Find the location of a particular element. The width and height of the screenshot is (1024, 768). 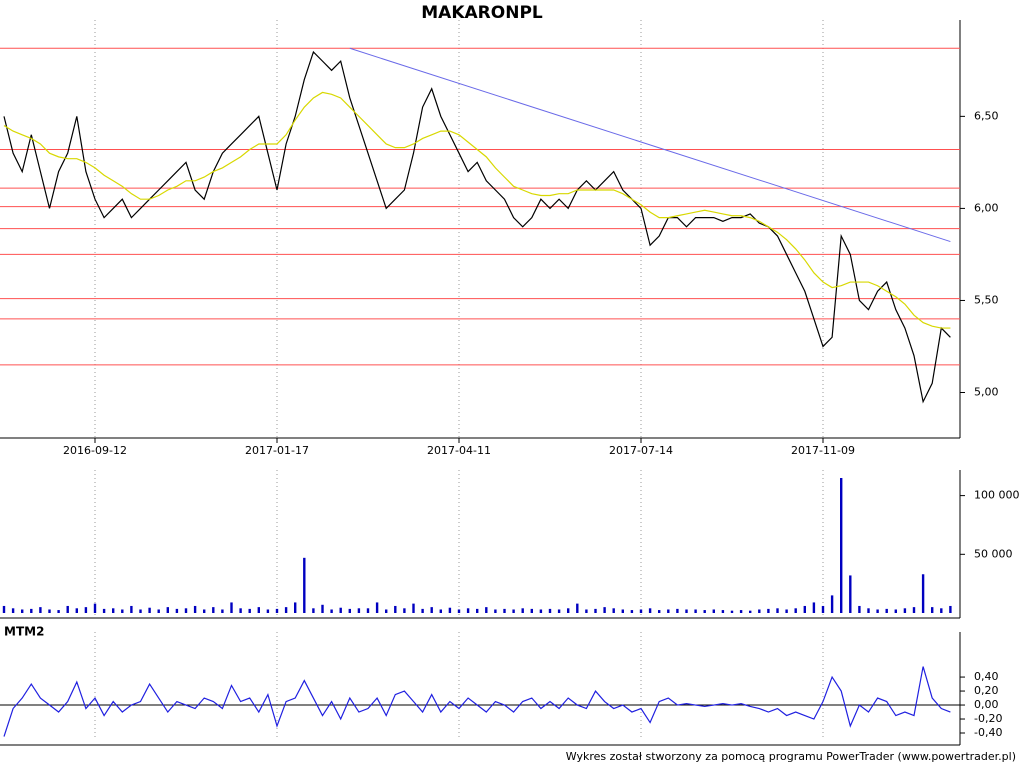

y-tick-label: 5,50 is located at coordinates (986, 299).